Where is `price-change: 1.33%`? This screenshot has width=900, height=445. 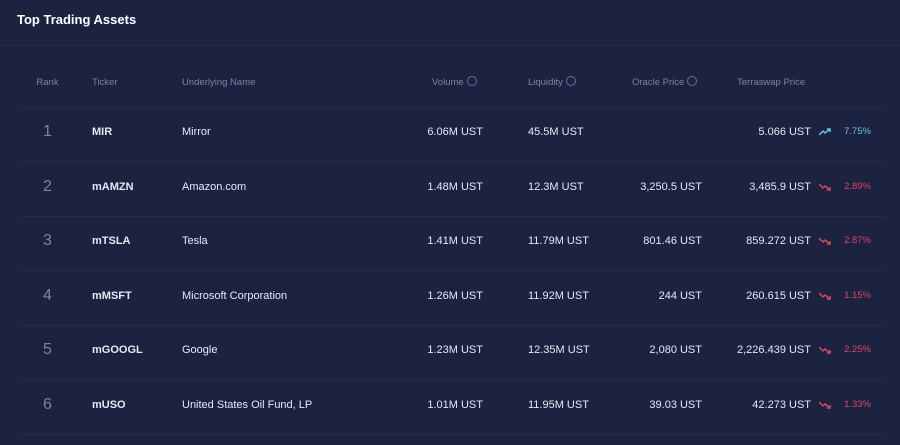
price-change: 1.33% is located at coordinates (857, 404).